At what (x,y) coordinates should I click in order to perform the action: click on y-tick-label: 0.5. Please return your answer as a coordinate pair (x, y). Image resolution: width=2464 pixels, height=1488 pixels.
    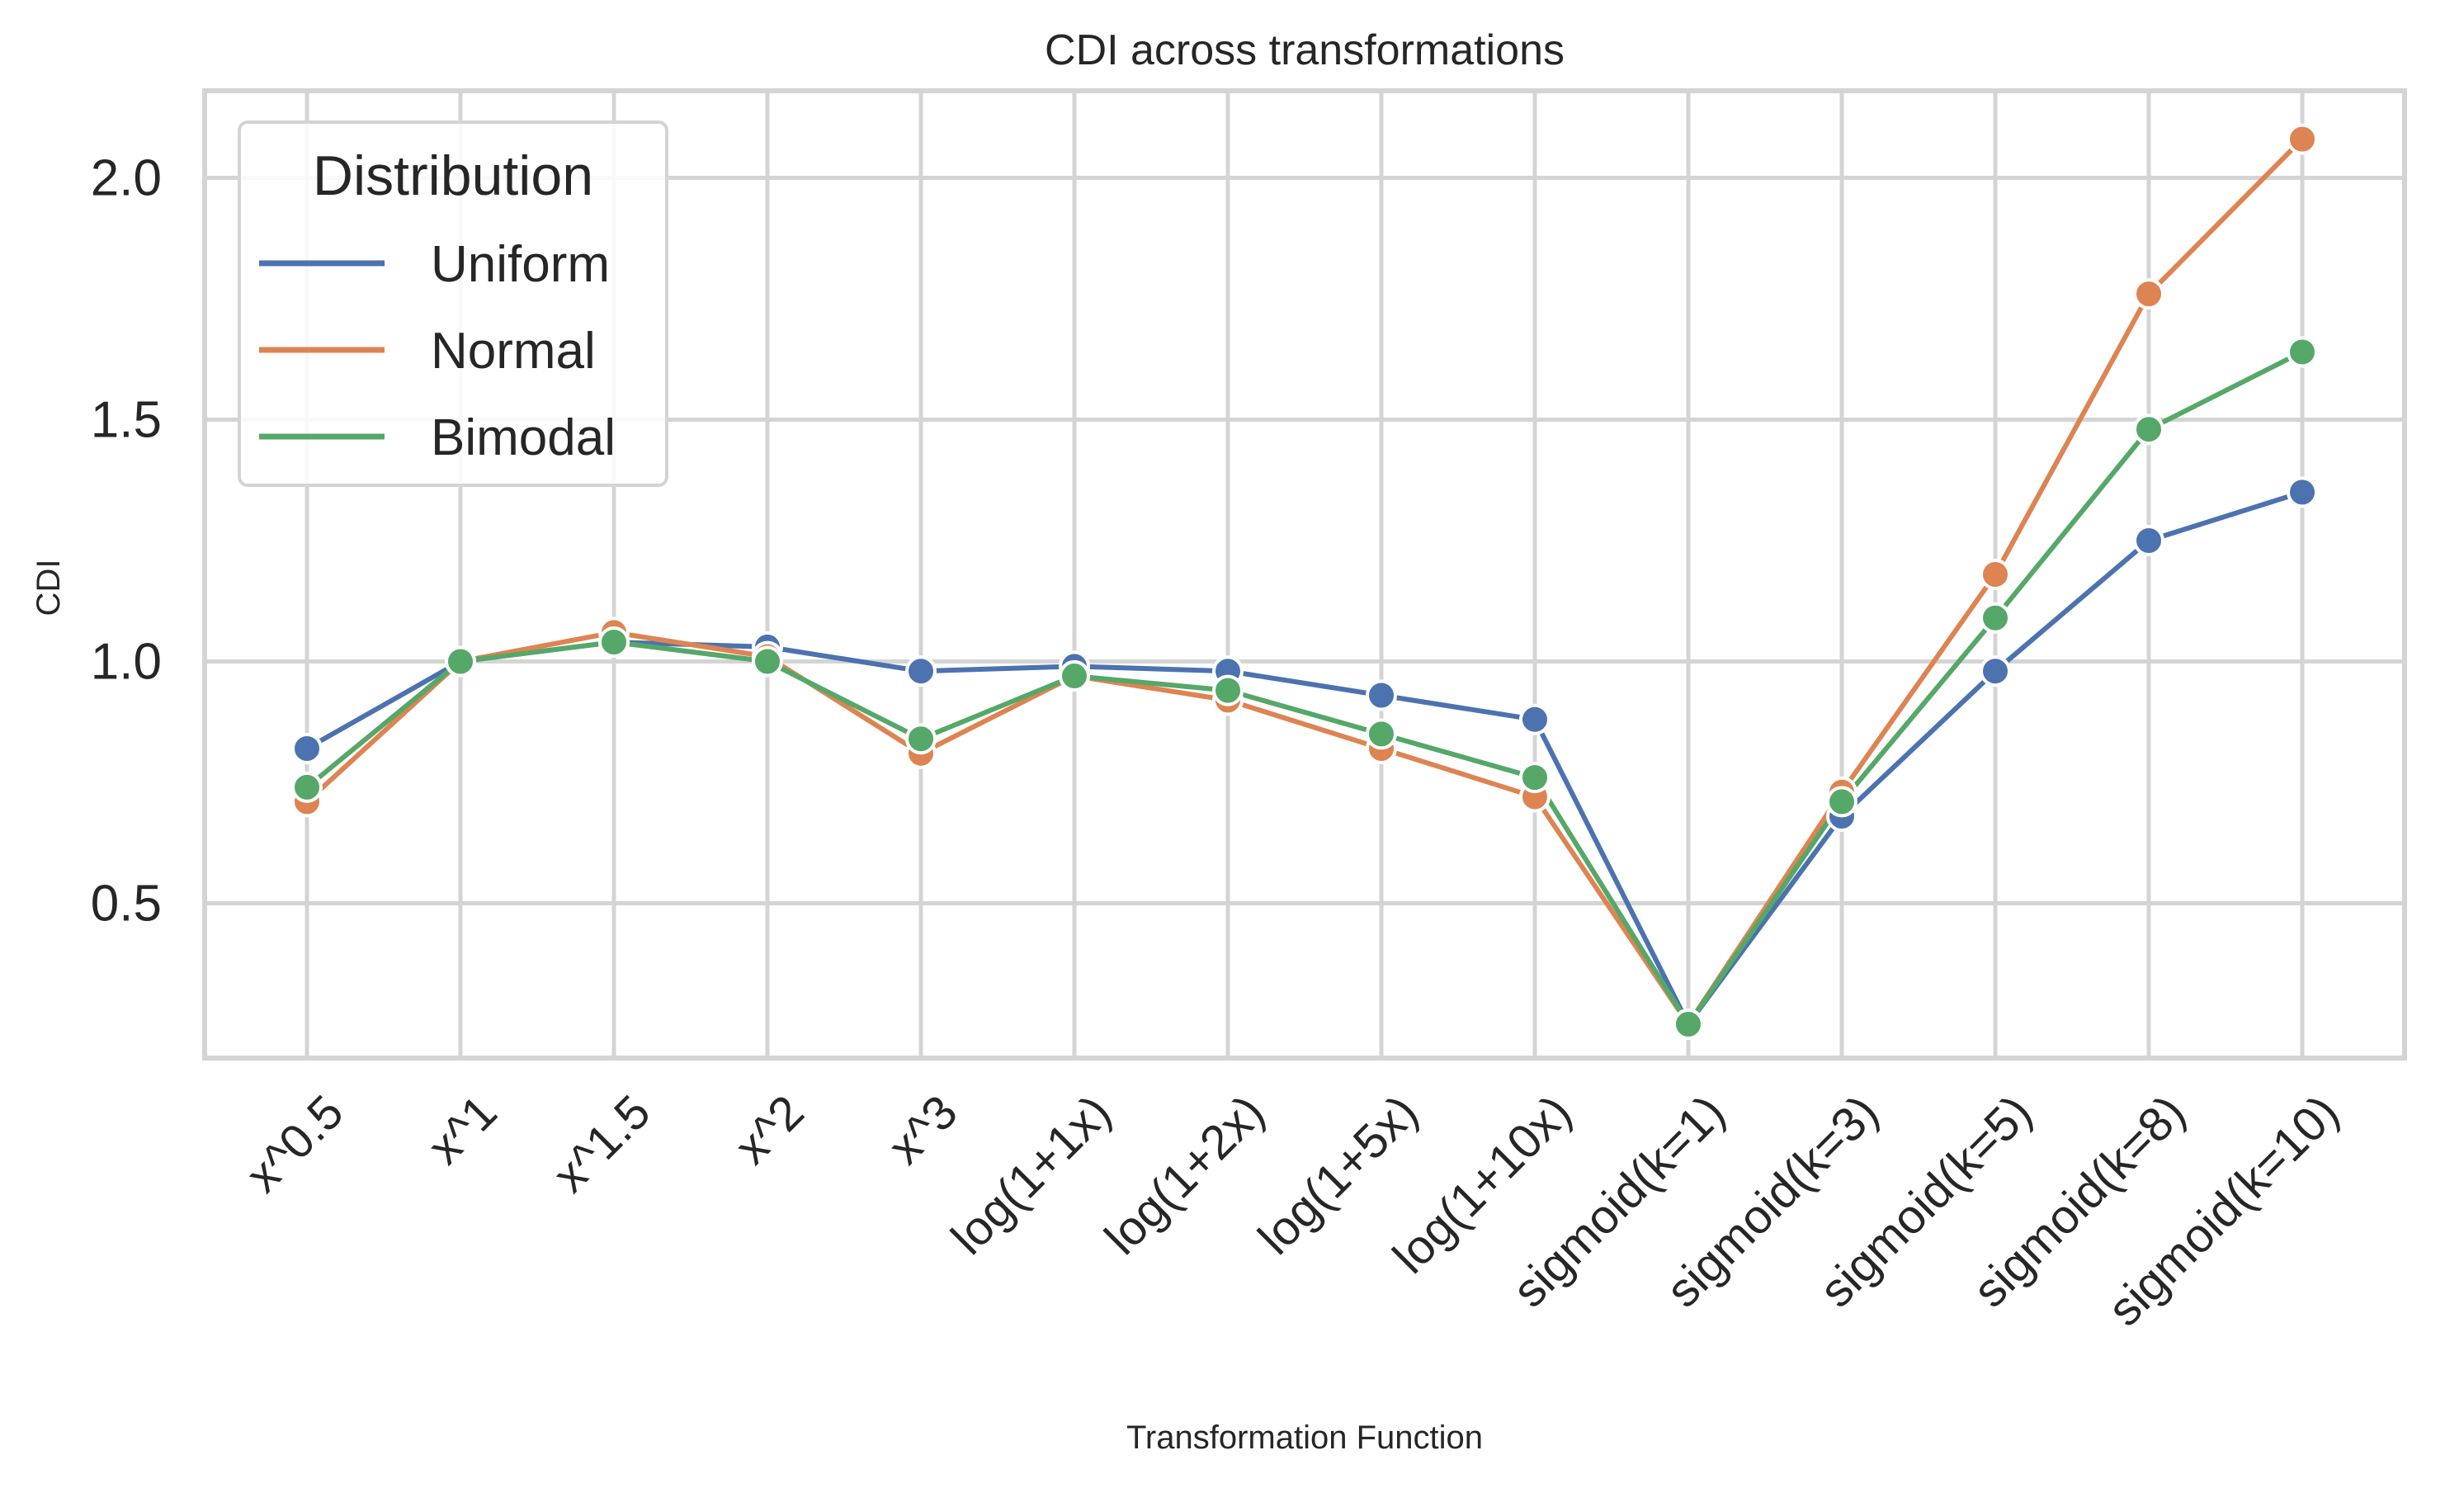
    Looking at the image, I should click on (126, 904).